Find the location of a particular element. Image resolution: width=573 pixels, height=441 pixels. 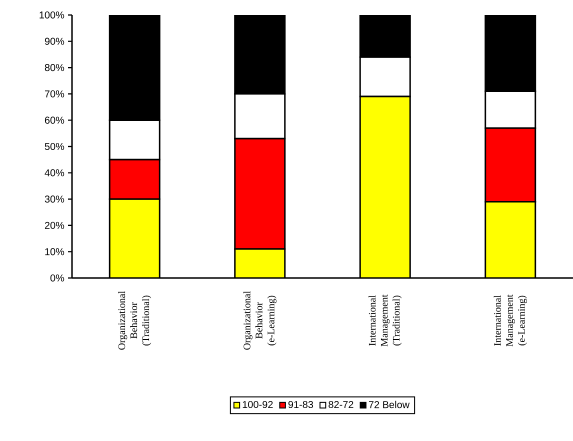

y-tick-label: 50% is located at coordinates (54, 146).